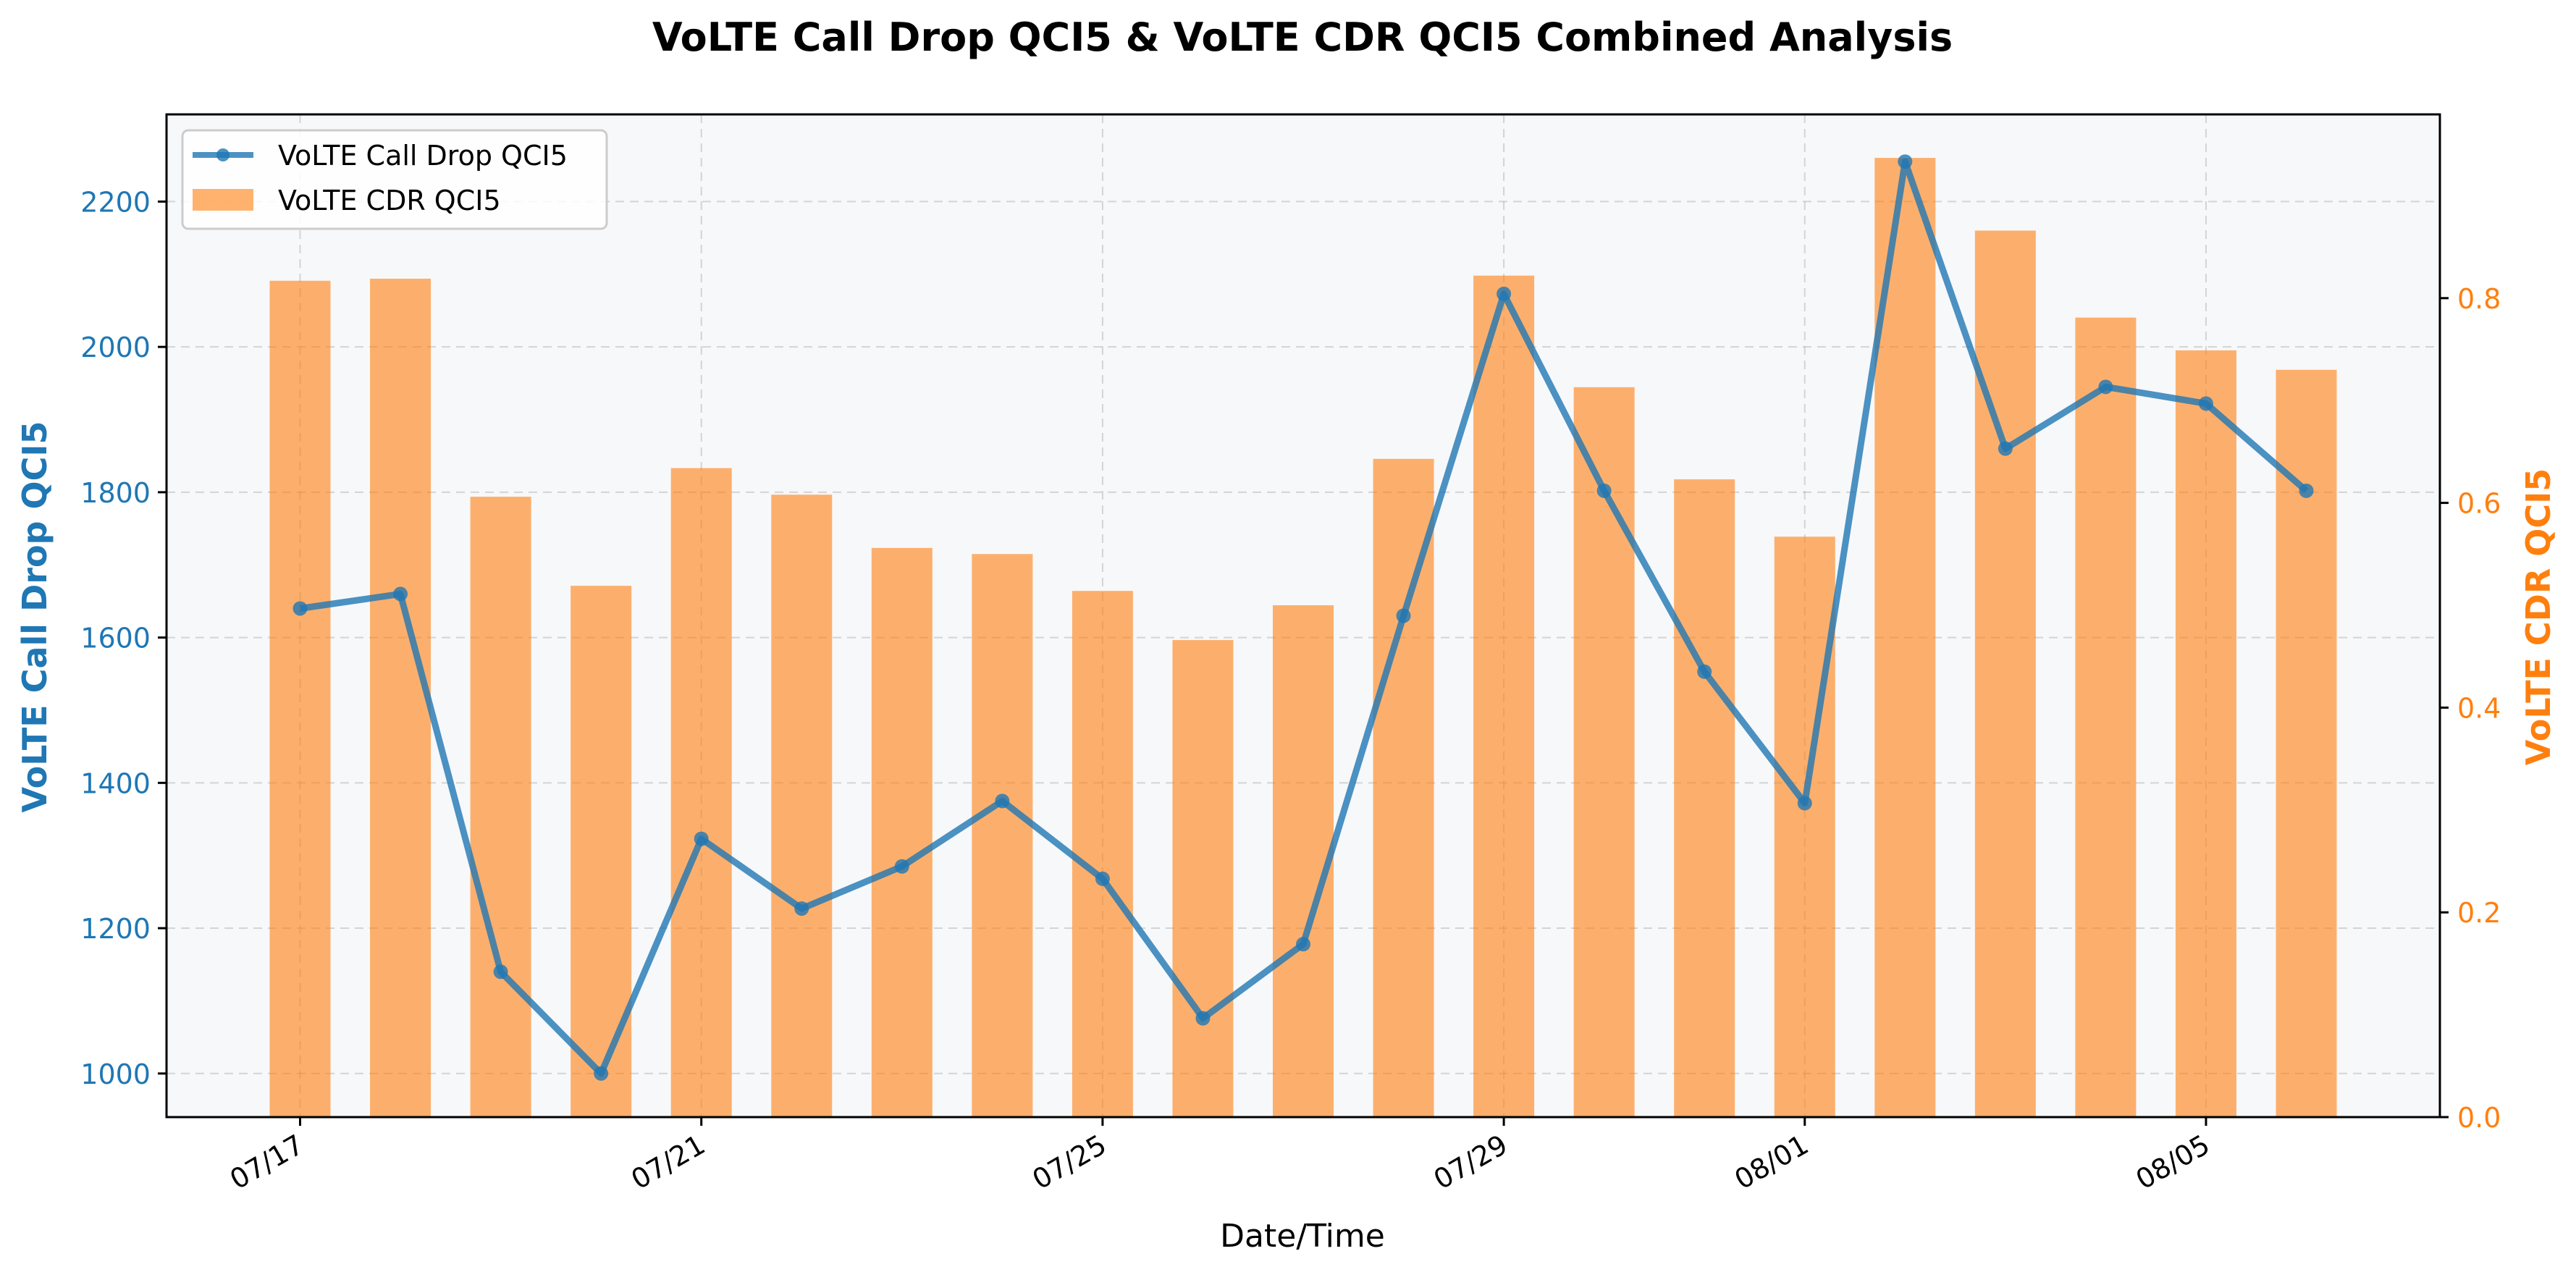 This screenshot has width=2576, height=1280. I want to click on x-tick-label: 07/29, so click(1470, 1162).